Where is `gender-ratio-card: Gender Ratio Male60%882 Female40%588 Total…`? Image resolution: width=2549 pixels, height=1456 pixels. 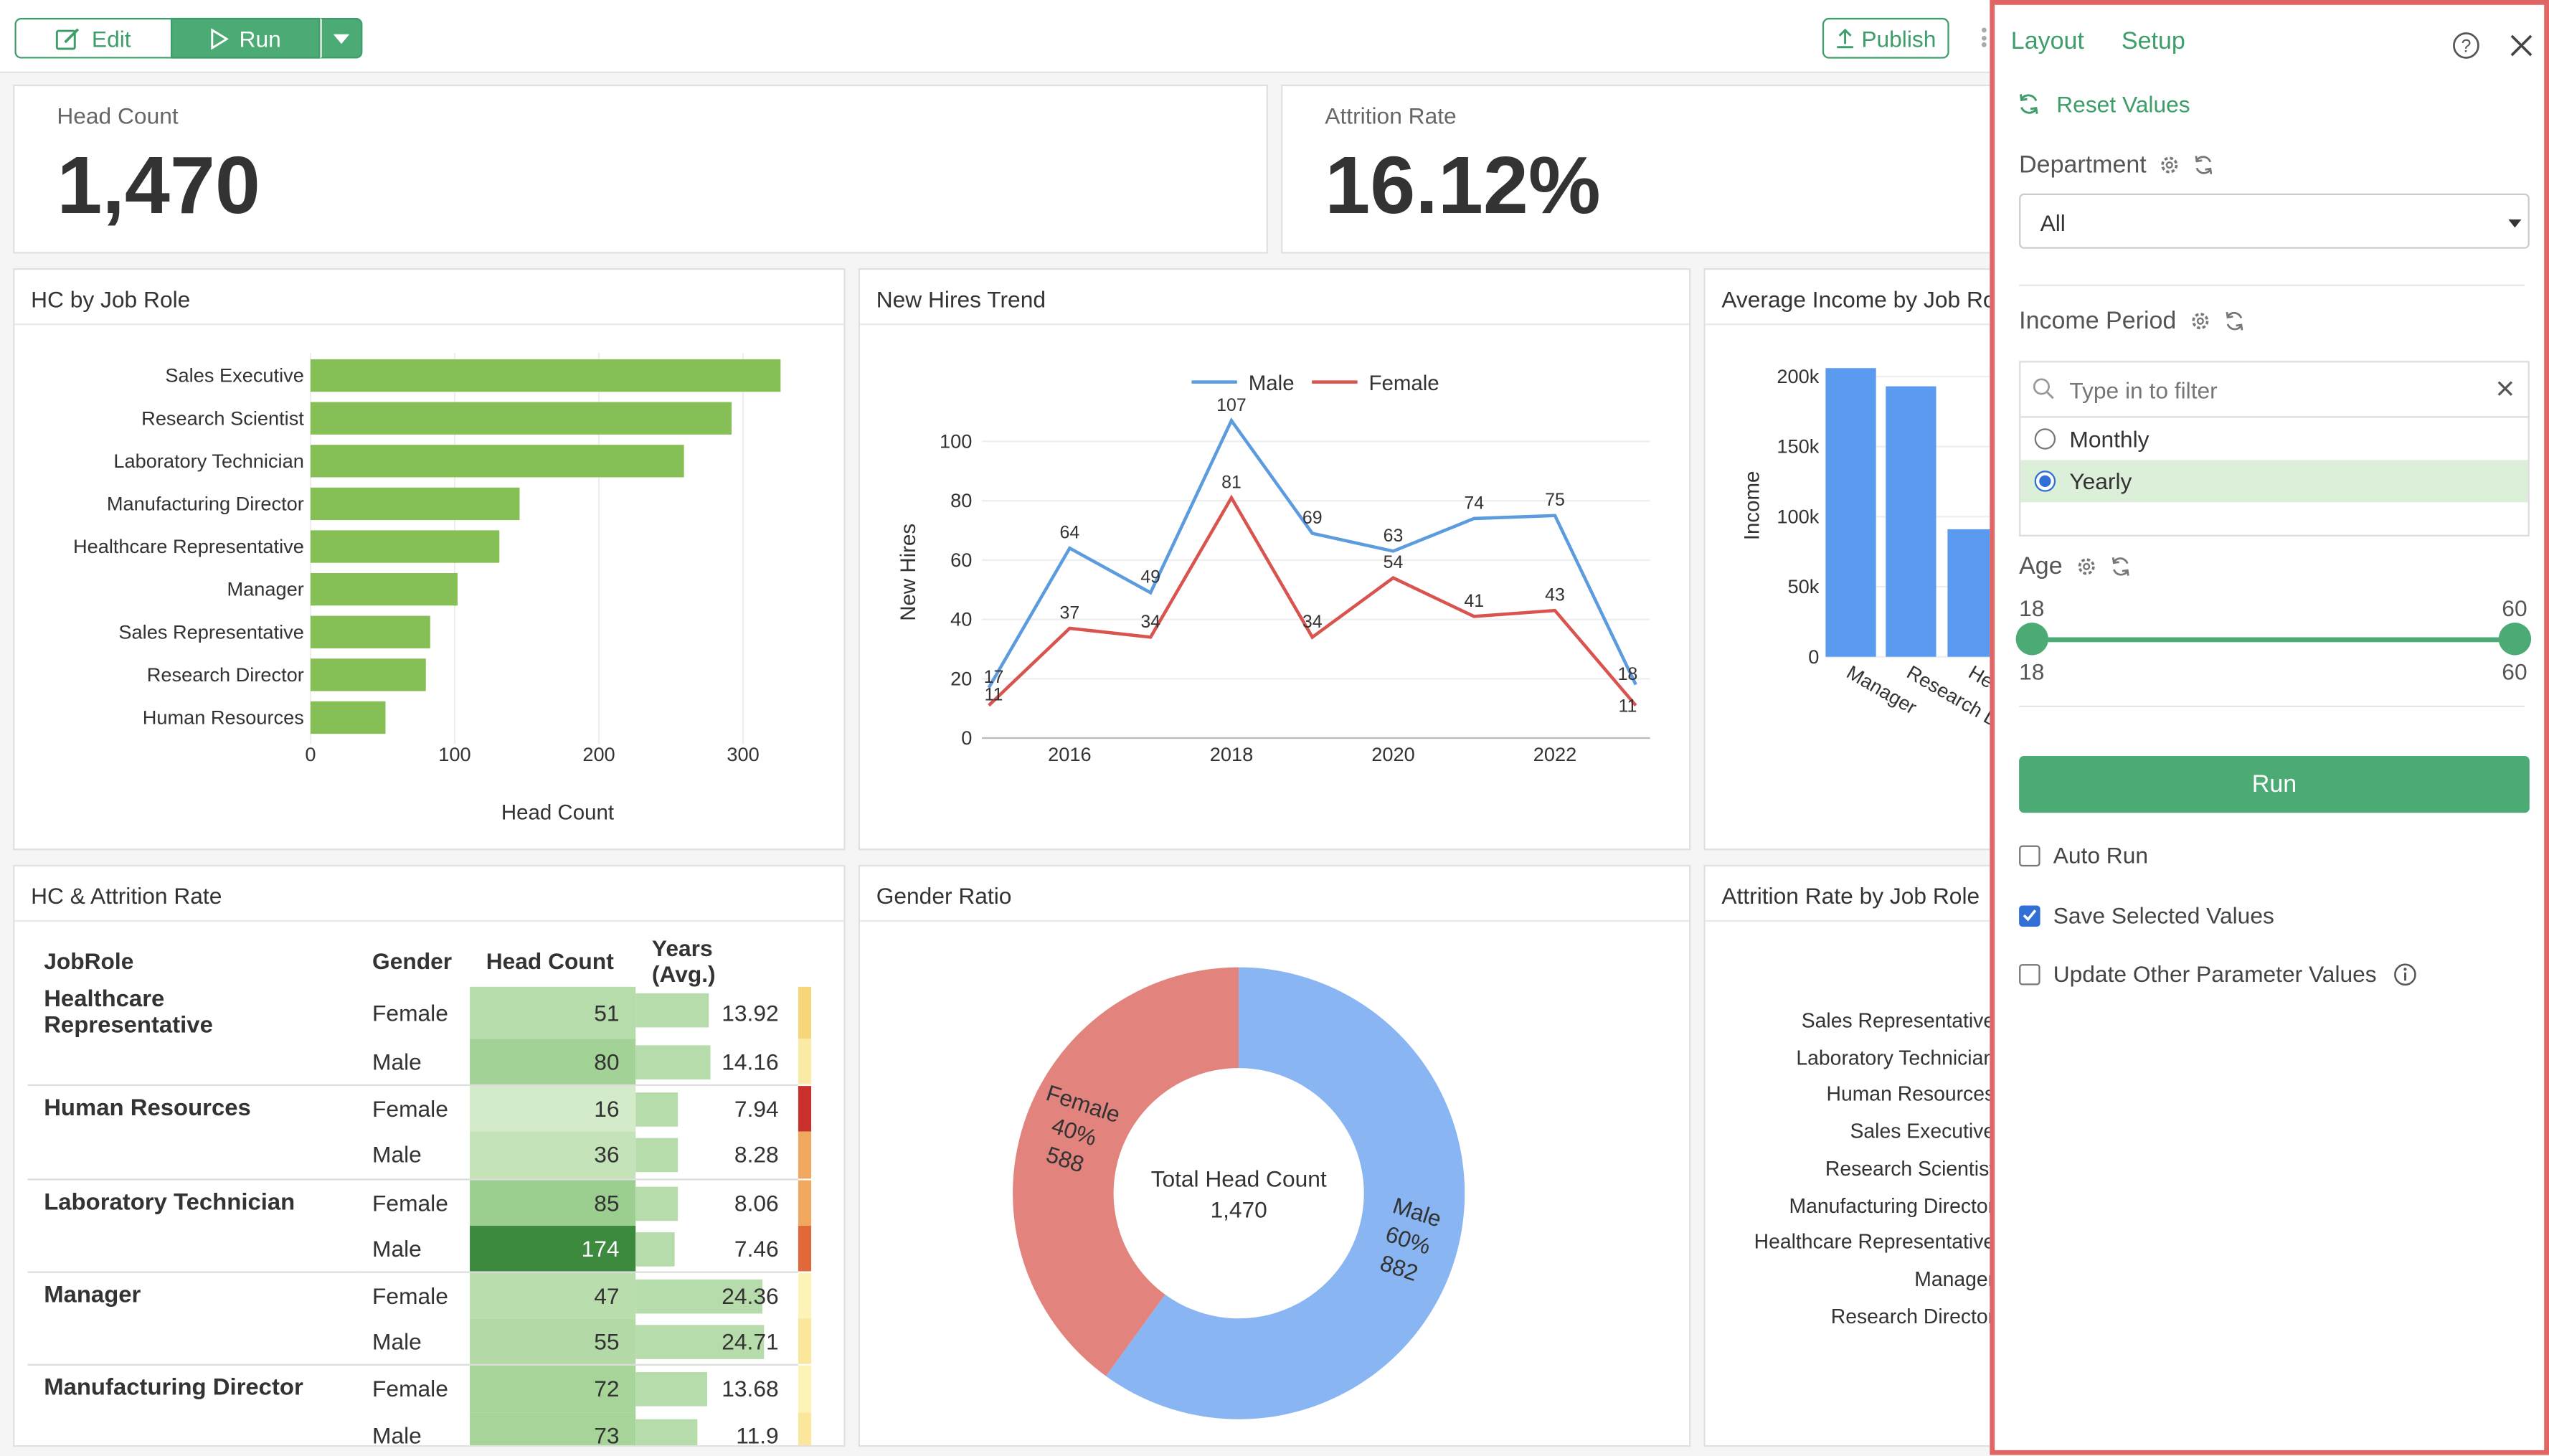
gender-ratio-card: Gender Ratio Male60%882 Female40%588 Total… is located at coordinates (1274, 1155).